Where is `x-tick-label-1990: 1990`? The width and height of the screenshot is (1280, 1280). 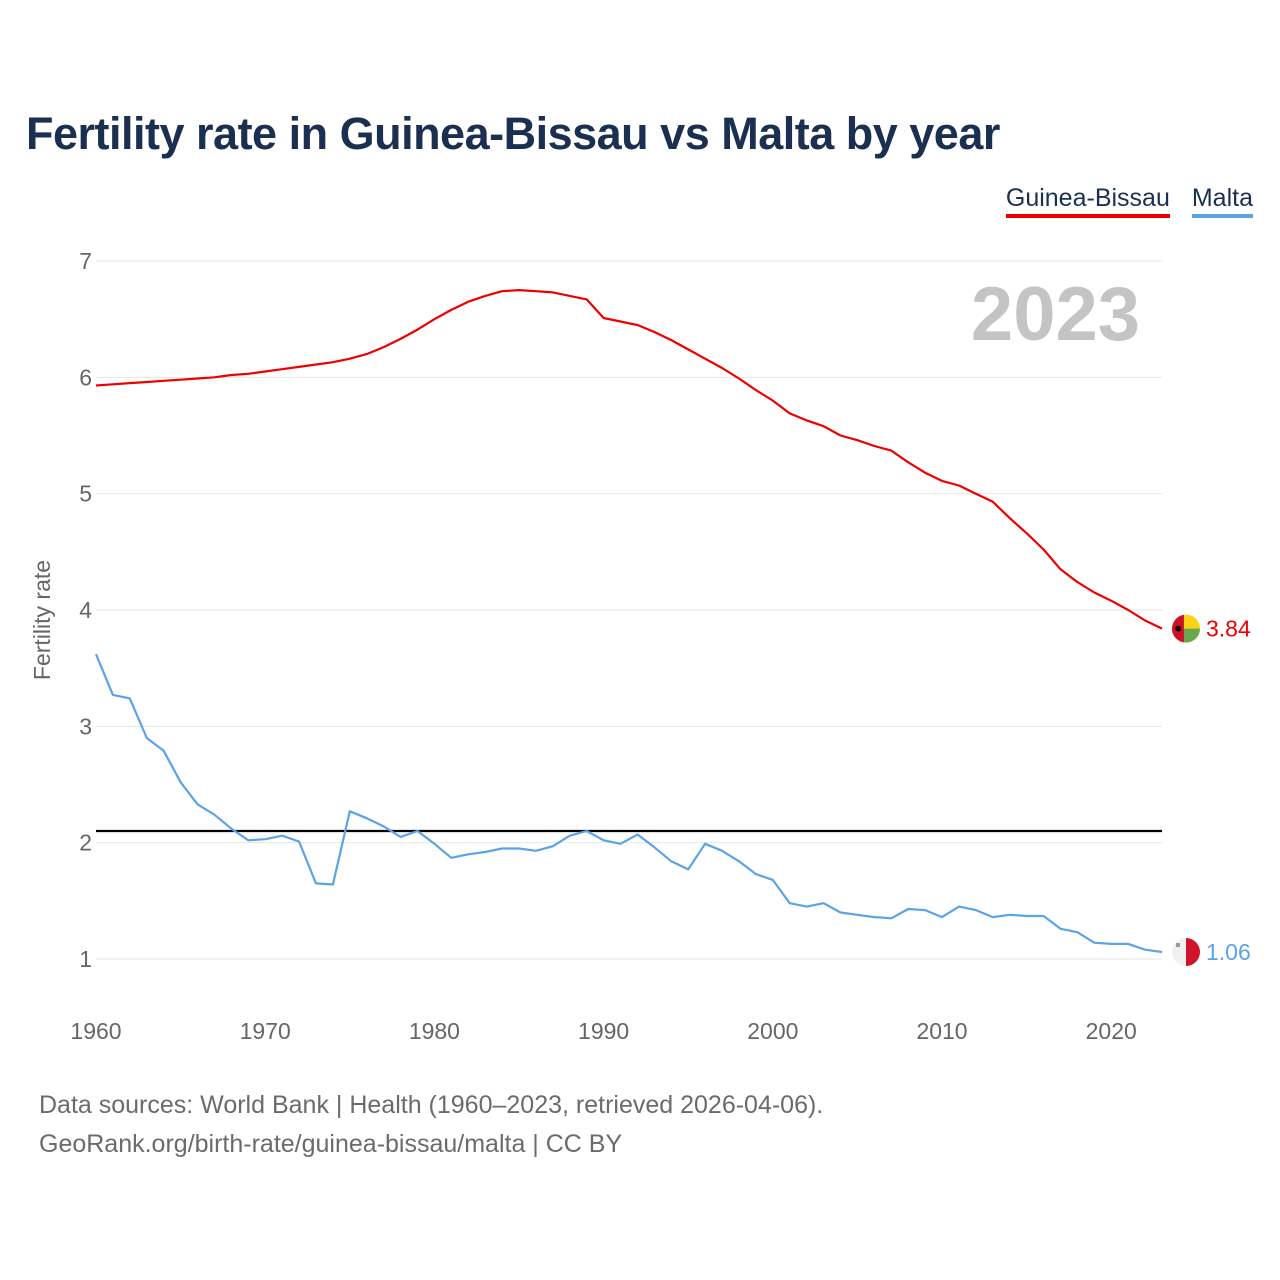
x-tick-label-1990: 1990 is located at coordinates (603, 1031).